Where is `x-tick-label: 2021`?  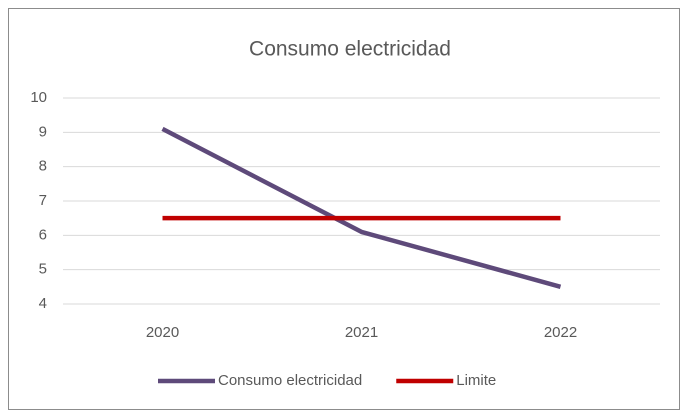 x-tick-label: 2021 is located at coordinates (361, 332).